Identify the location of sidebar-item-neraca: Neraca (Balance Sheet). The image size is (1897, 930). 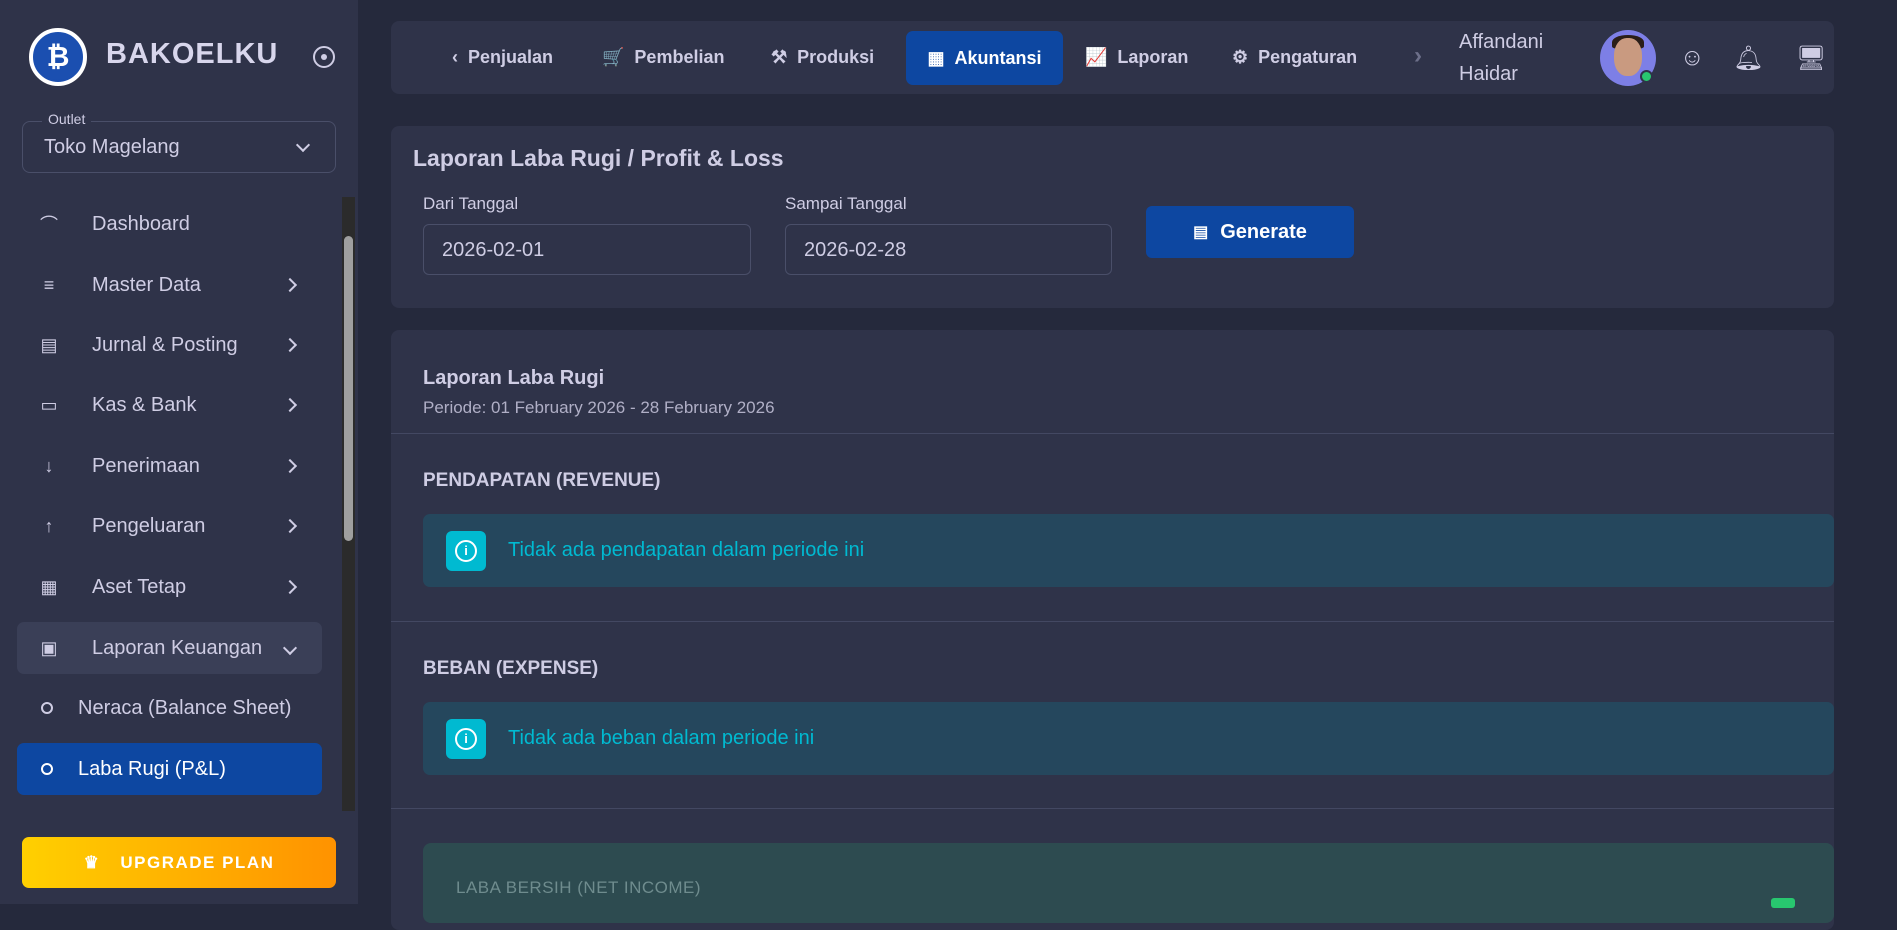
(169, 708).